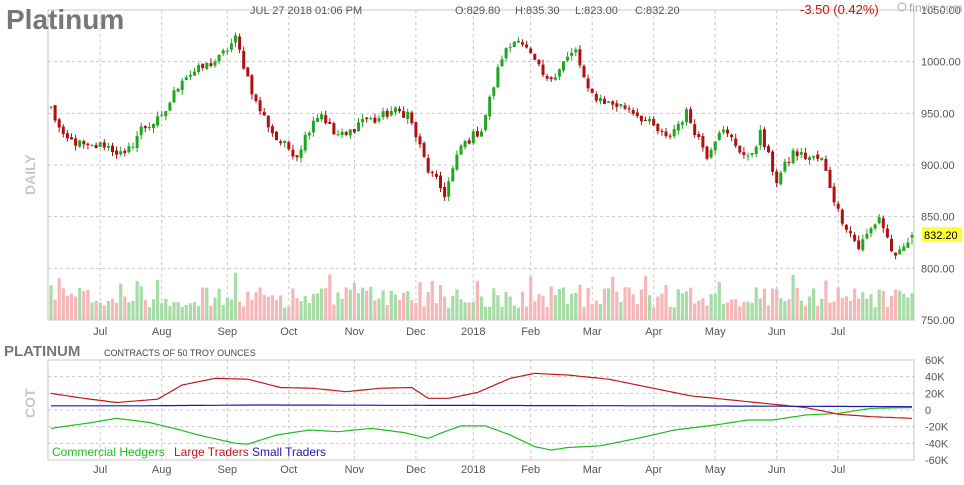 This screenshot has height=485, width=964. I want to click on finviz-logo-icon, so click(902, 7).